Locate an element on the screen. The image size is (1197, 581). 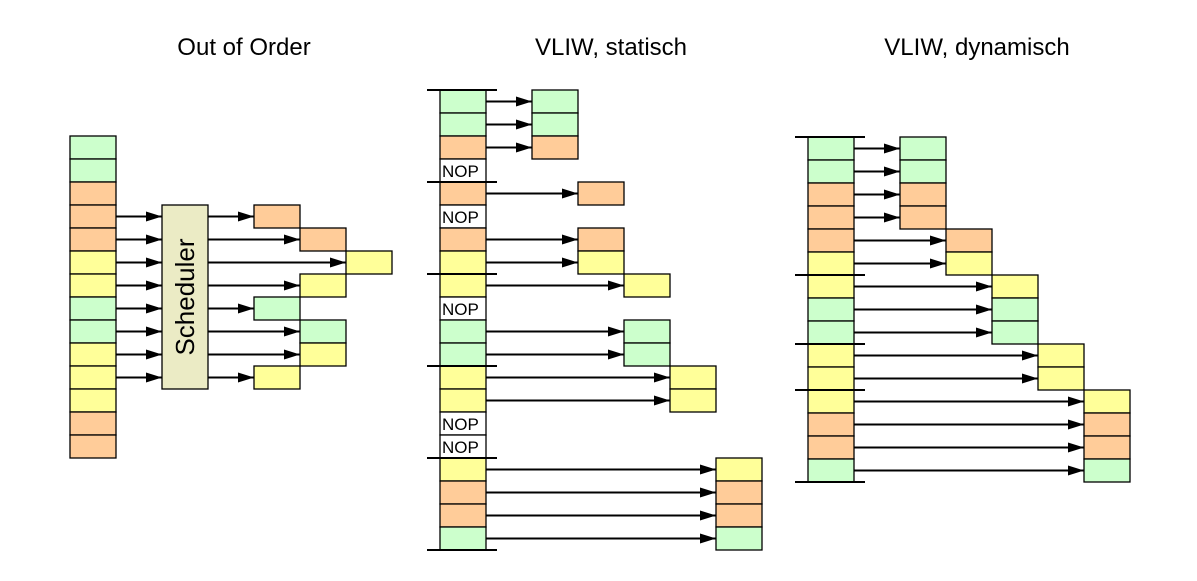
scheduler-box is located at coordinates (185, 297).